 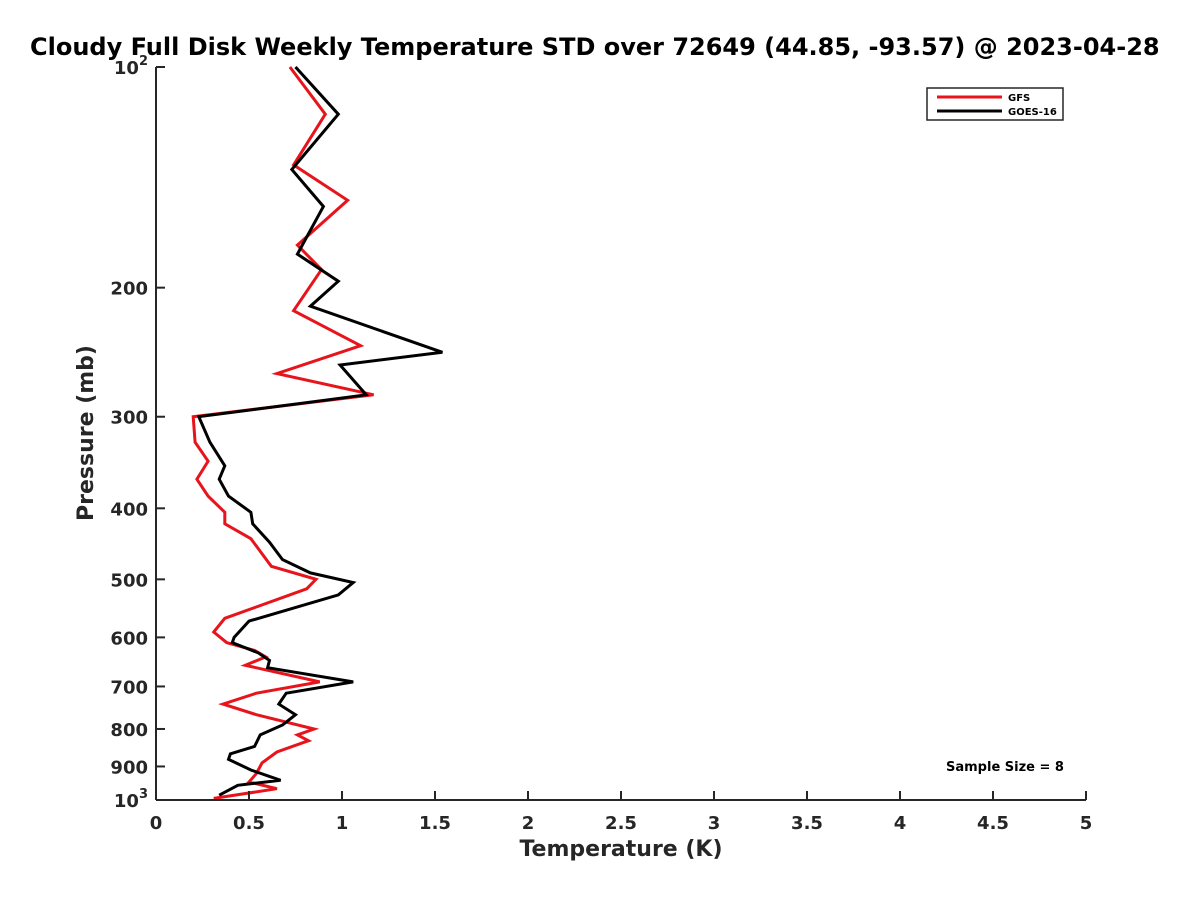 What do you see at coordinates (129, 509) in the screenshot?
I see `y-tick-label: 400` at bounding box center [129, 509].